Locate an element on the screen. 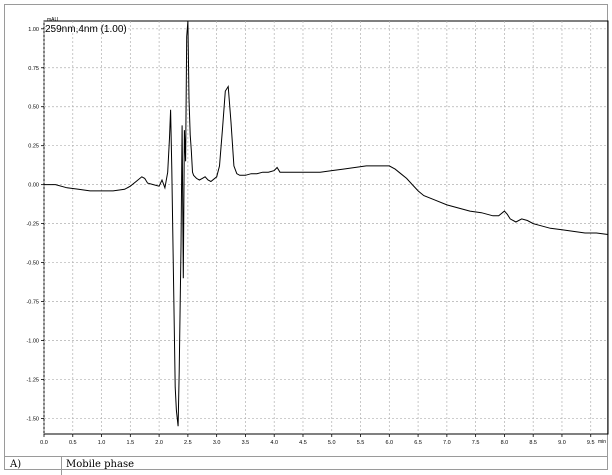 The image size is (612, 475). panel-label: A) is located at coordinates (16, 464).